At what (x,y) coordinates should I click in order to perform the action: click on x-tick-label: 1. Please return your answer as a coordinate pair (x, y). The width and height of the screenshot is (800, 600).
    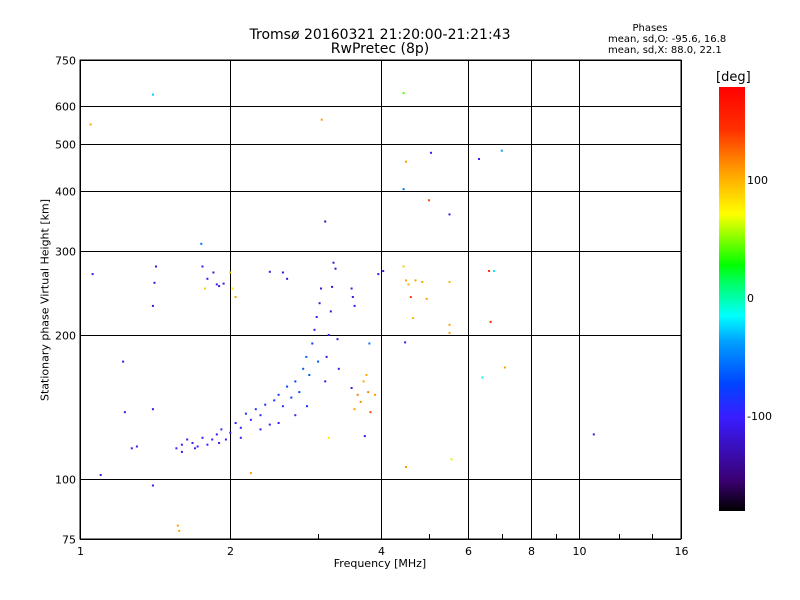
    Looking at the image, I should click on (80, 551).